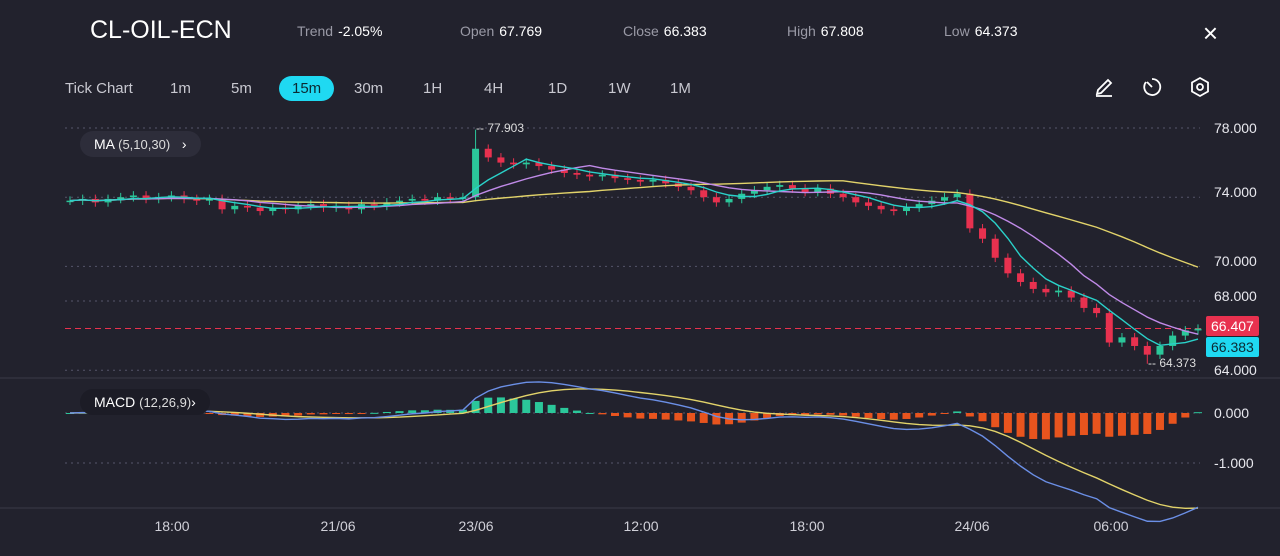 The width and height of the screenshot is (1280, 556). I want to click on high-marker: -- 77.903, so click(500, 128).